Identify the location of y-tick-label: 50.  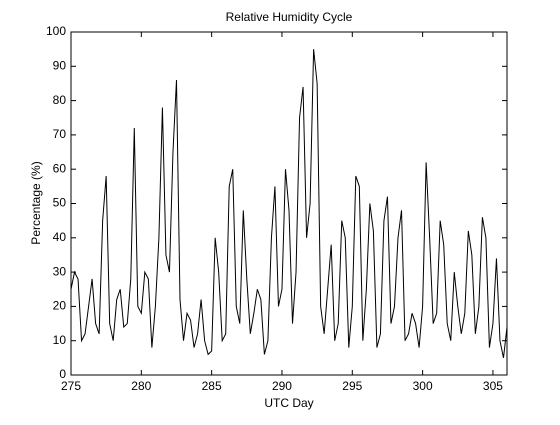
(60, 203).